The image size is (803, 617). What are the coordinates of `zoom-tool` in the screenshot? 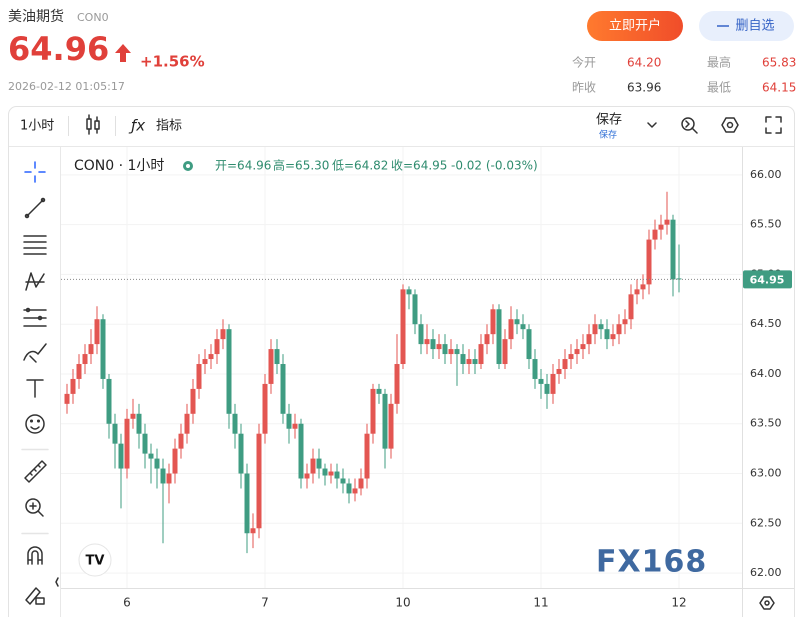 It's located at (34, 507).